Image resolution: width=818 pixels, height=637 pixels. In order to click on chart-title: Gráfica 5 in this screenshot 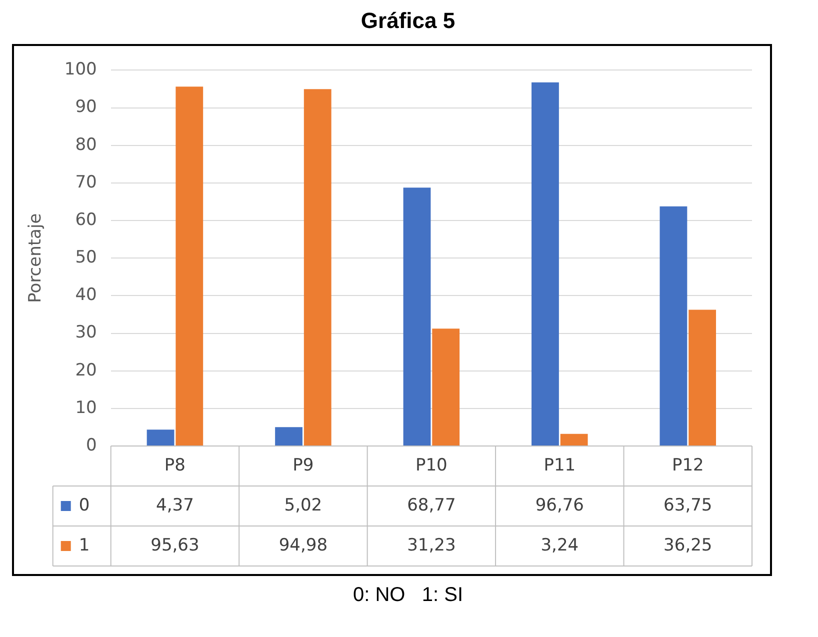, I will do `click(408, 21)`.